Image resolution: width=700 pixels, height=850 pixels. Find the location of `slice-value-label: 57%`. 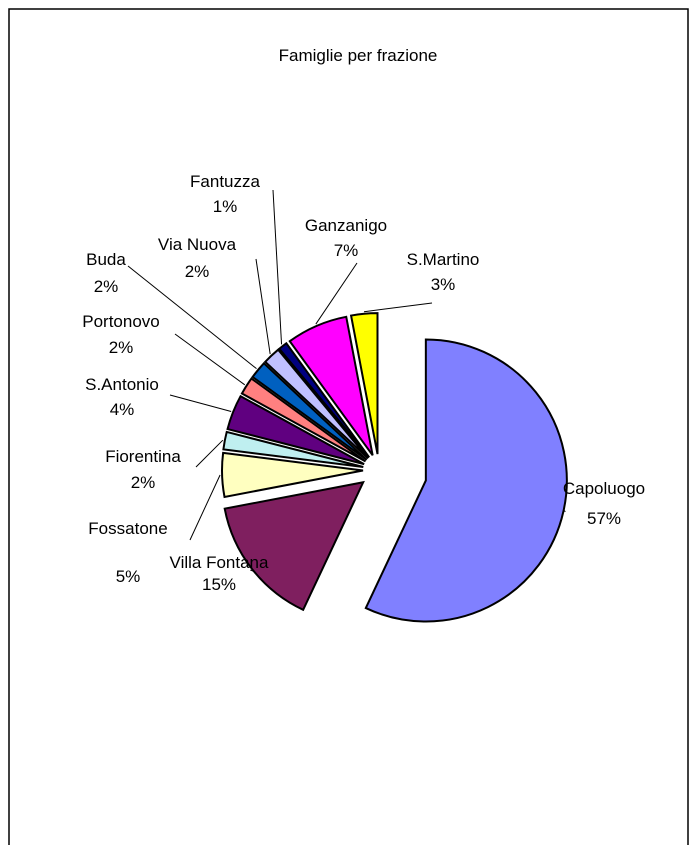

slice-value-label: 57% is located at coordinates (604, 518).